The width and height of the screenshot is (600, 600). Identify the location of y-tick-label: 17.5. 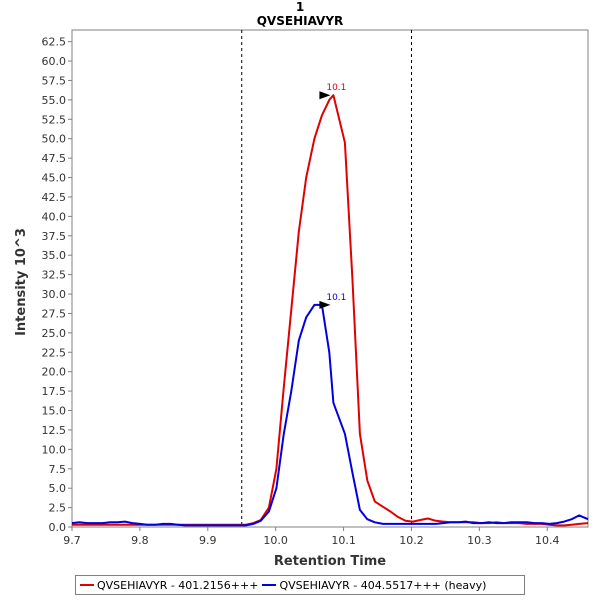
(54, 391).